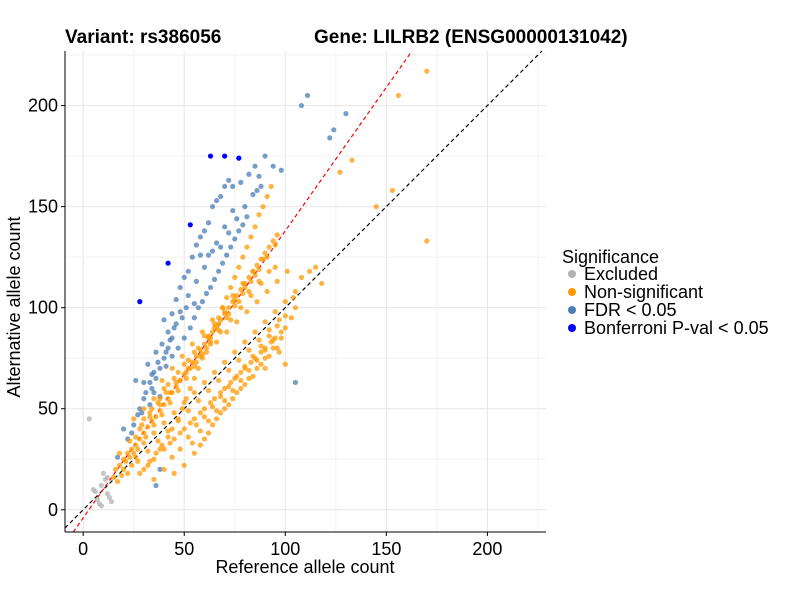 Image resolution: width=800 pixels, height=600 pixels. Describe the element at coordinates (621, 274) in the screenshot. I see `legend-label: Excluded` at that location.